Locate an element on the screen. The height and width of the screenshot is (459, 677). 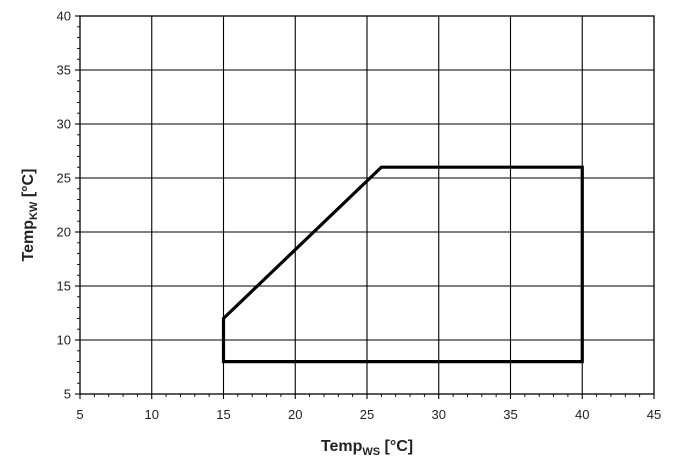
y-tick-label: 15 is located at coordinates (64, 286).